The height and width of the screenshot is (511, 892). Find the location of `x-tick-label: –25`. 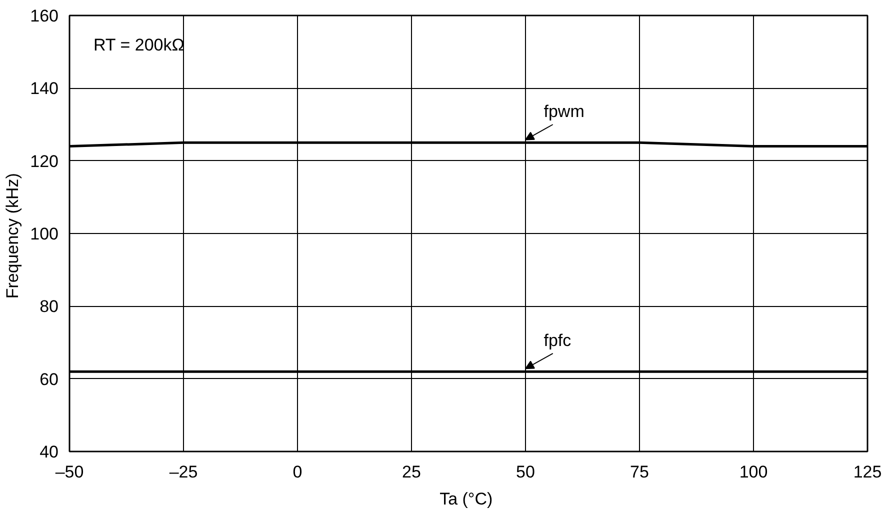

x-tick-label: –25 is located at coordinates (183, 472).